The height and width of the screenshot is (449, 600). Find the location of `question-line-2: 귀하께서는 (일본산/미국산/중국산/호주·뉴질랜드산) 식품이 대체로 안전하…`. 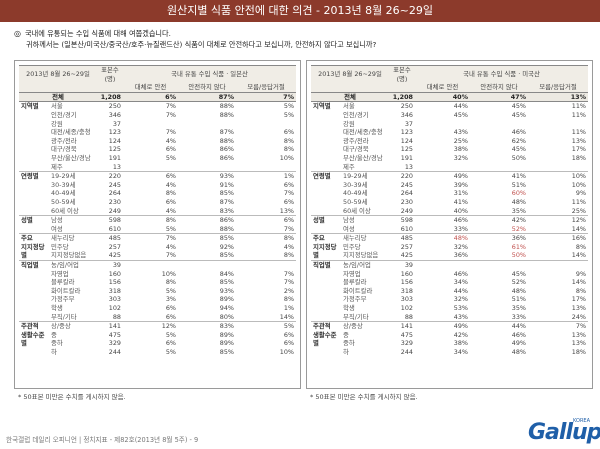

question-line-2: 귀하께서는 (일본산/미국산/중국산/호주·뉴질랜드산) 식품이 대체로 안전하… is located at coordinates (201, 44).